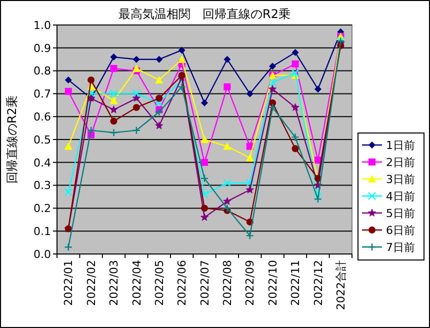 This screenshot has width=430, height=328. What do you see at coordinates (273, 283) in the screenshot?
I see `x-tick-label: 2022/10` at bounding box center [273, 283].